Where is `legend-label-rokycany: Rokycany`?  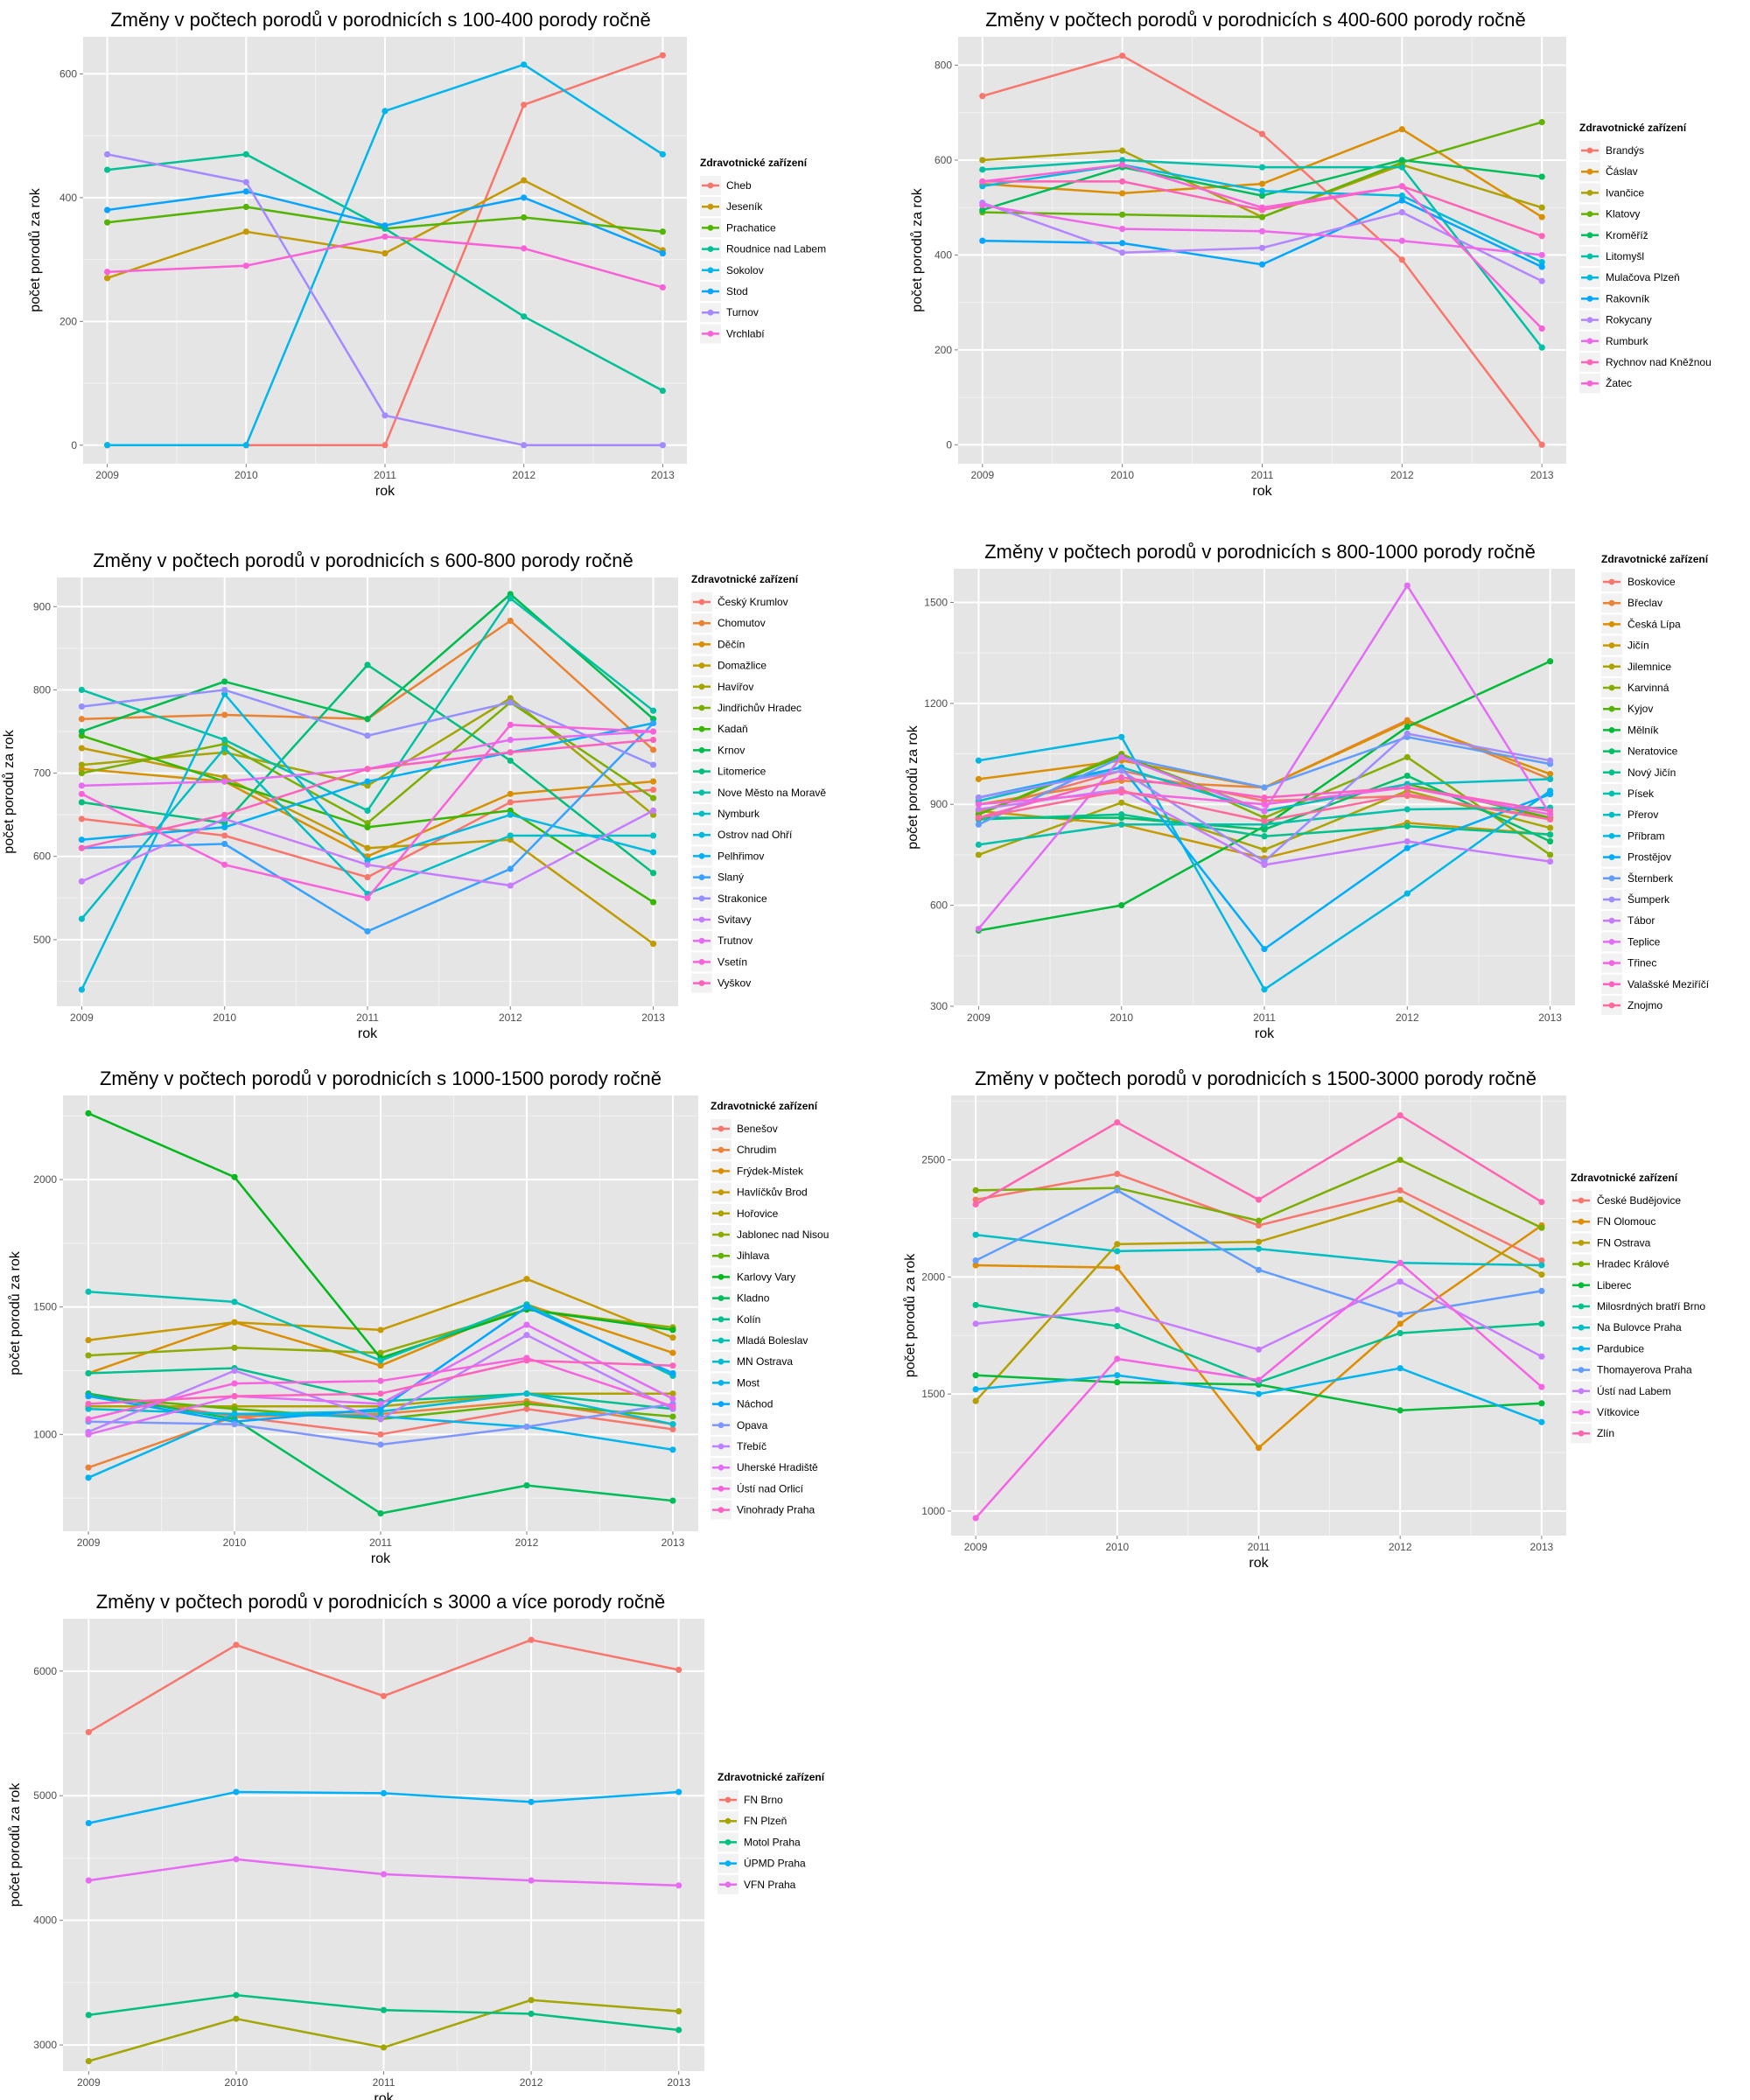 legend-label-rokycany: Rokycany is located at coordinates (1629, 320).